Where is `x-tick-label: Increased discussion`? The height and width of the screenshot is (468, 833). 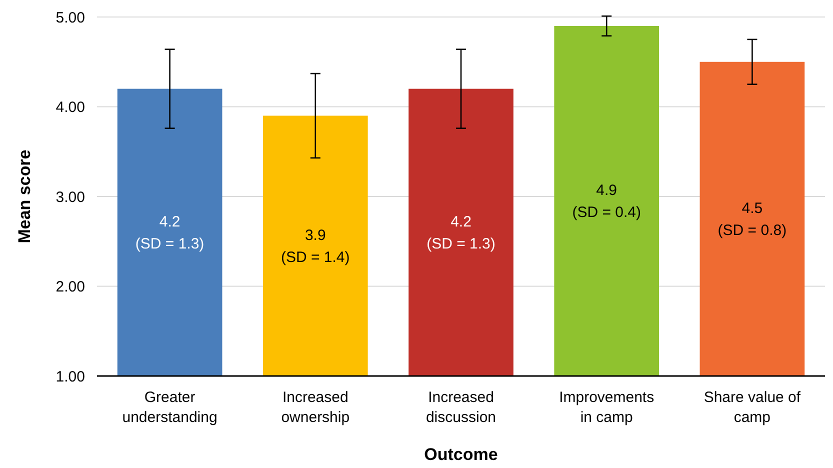 x-tick-label: Increased discussion is located at coordinates (461, 407).